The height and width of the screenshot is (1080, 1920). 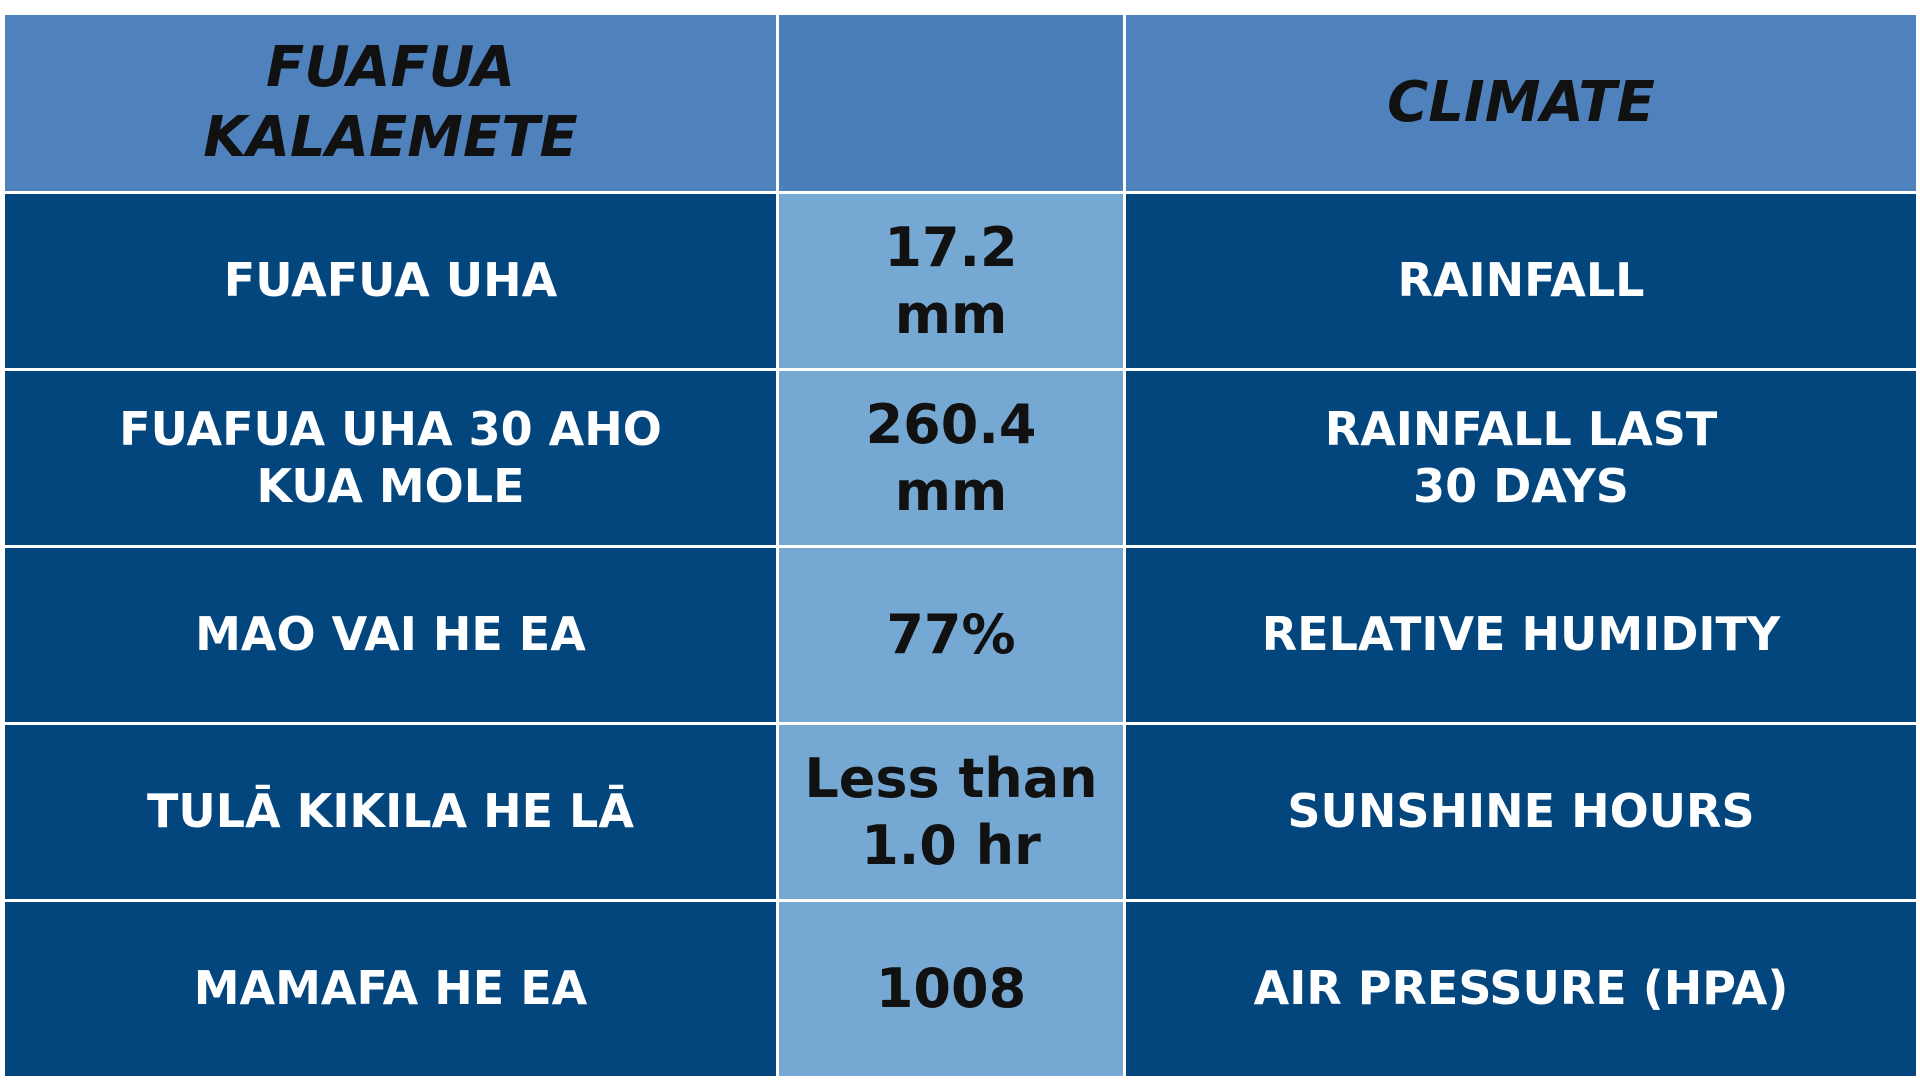 I want to click on label-cell: MAMAFA HE EA, so click(x=390, y=989).